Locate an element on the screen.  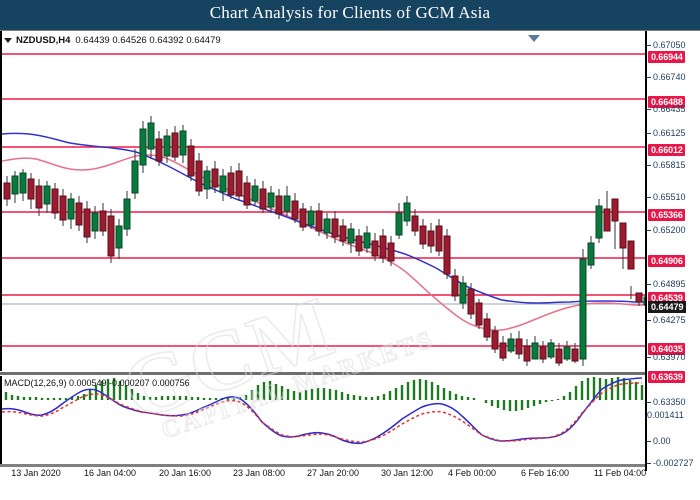
time-axis-label: 30 Jan 12:00 is located at coordinates (407, 473).